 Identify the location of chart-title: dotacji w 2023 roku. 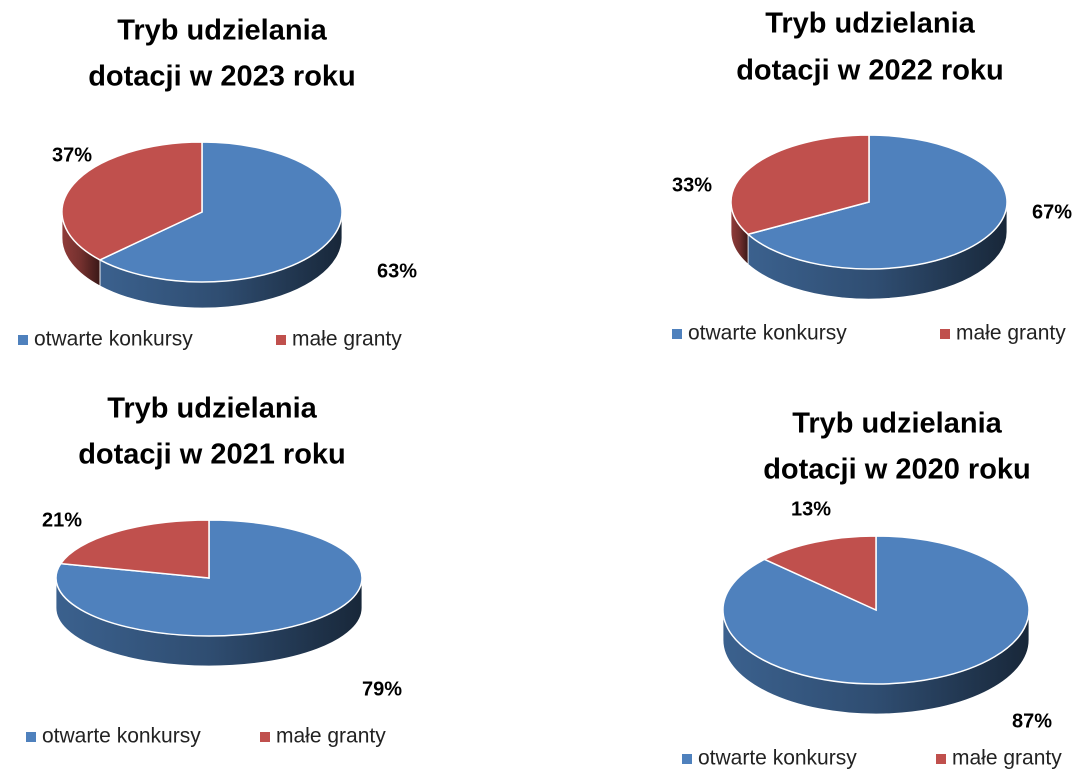
(222, 77).